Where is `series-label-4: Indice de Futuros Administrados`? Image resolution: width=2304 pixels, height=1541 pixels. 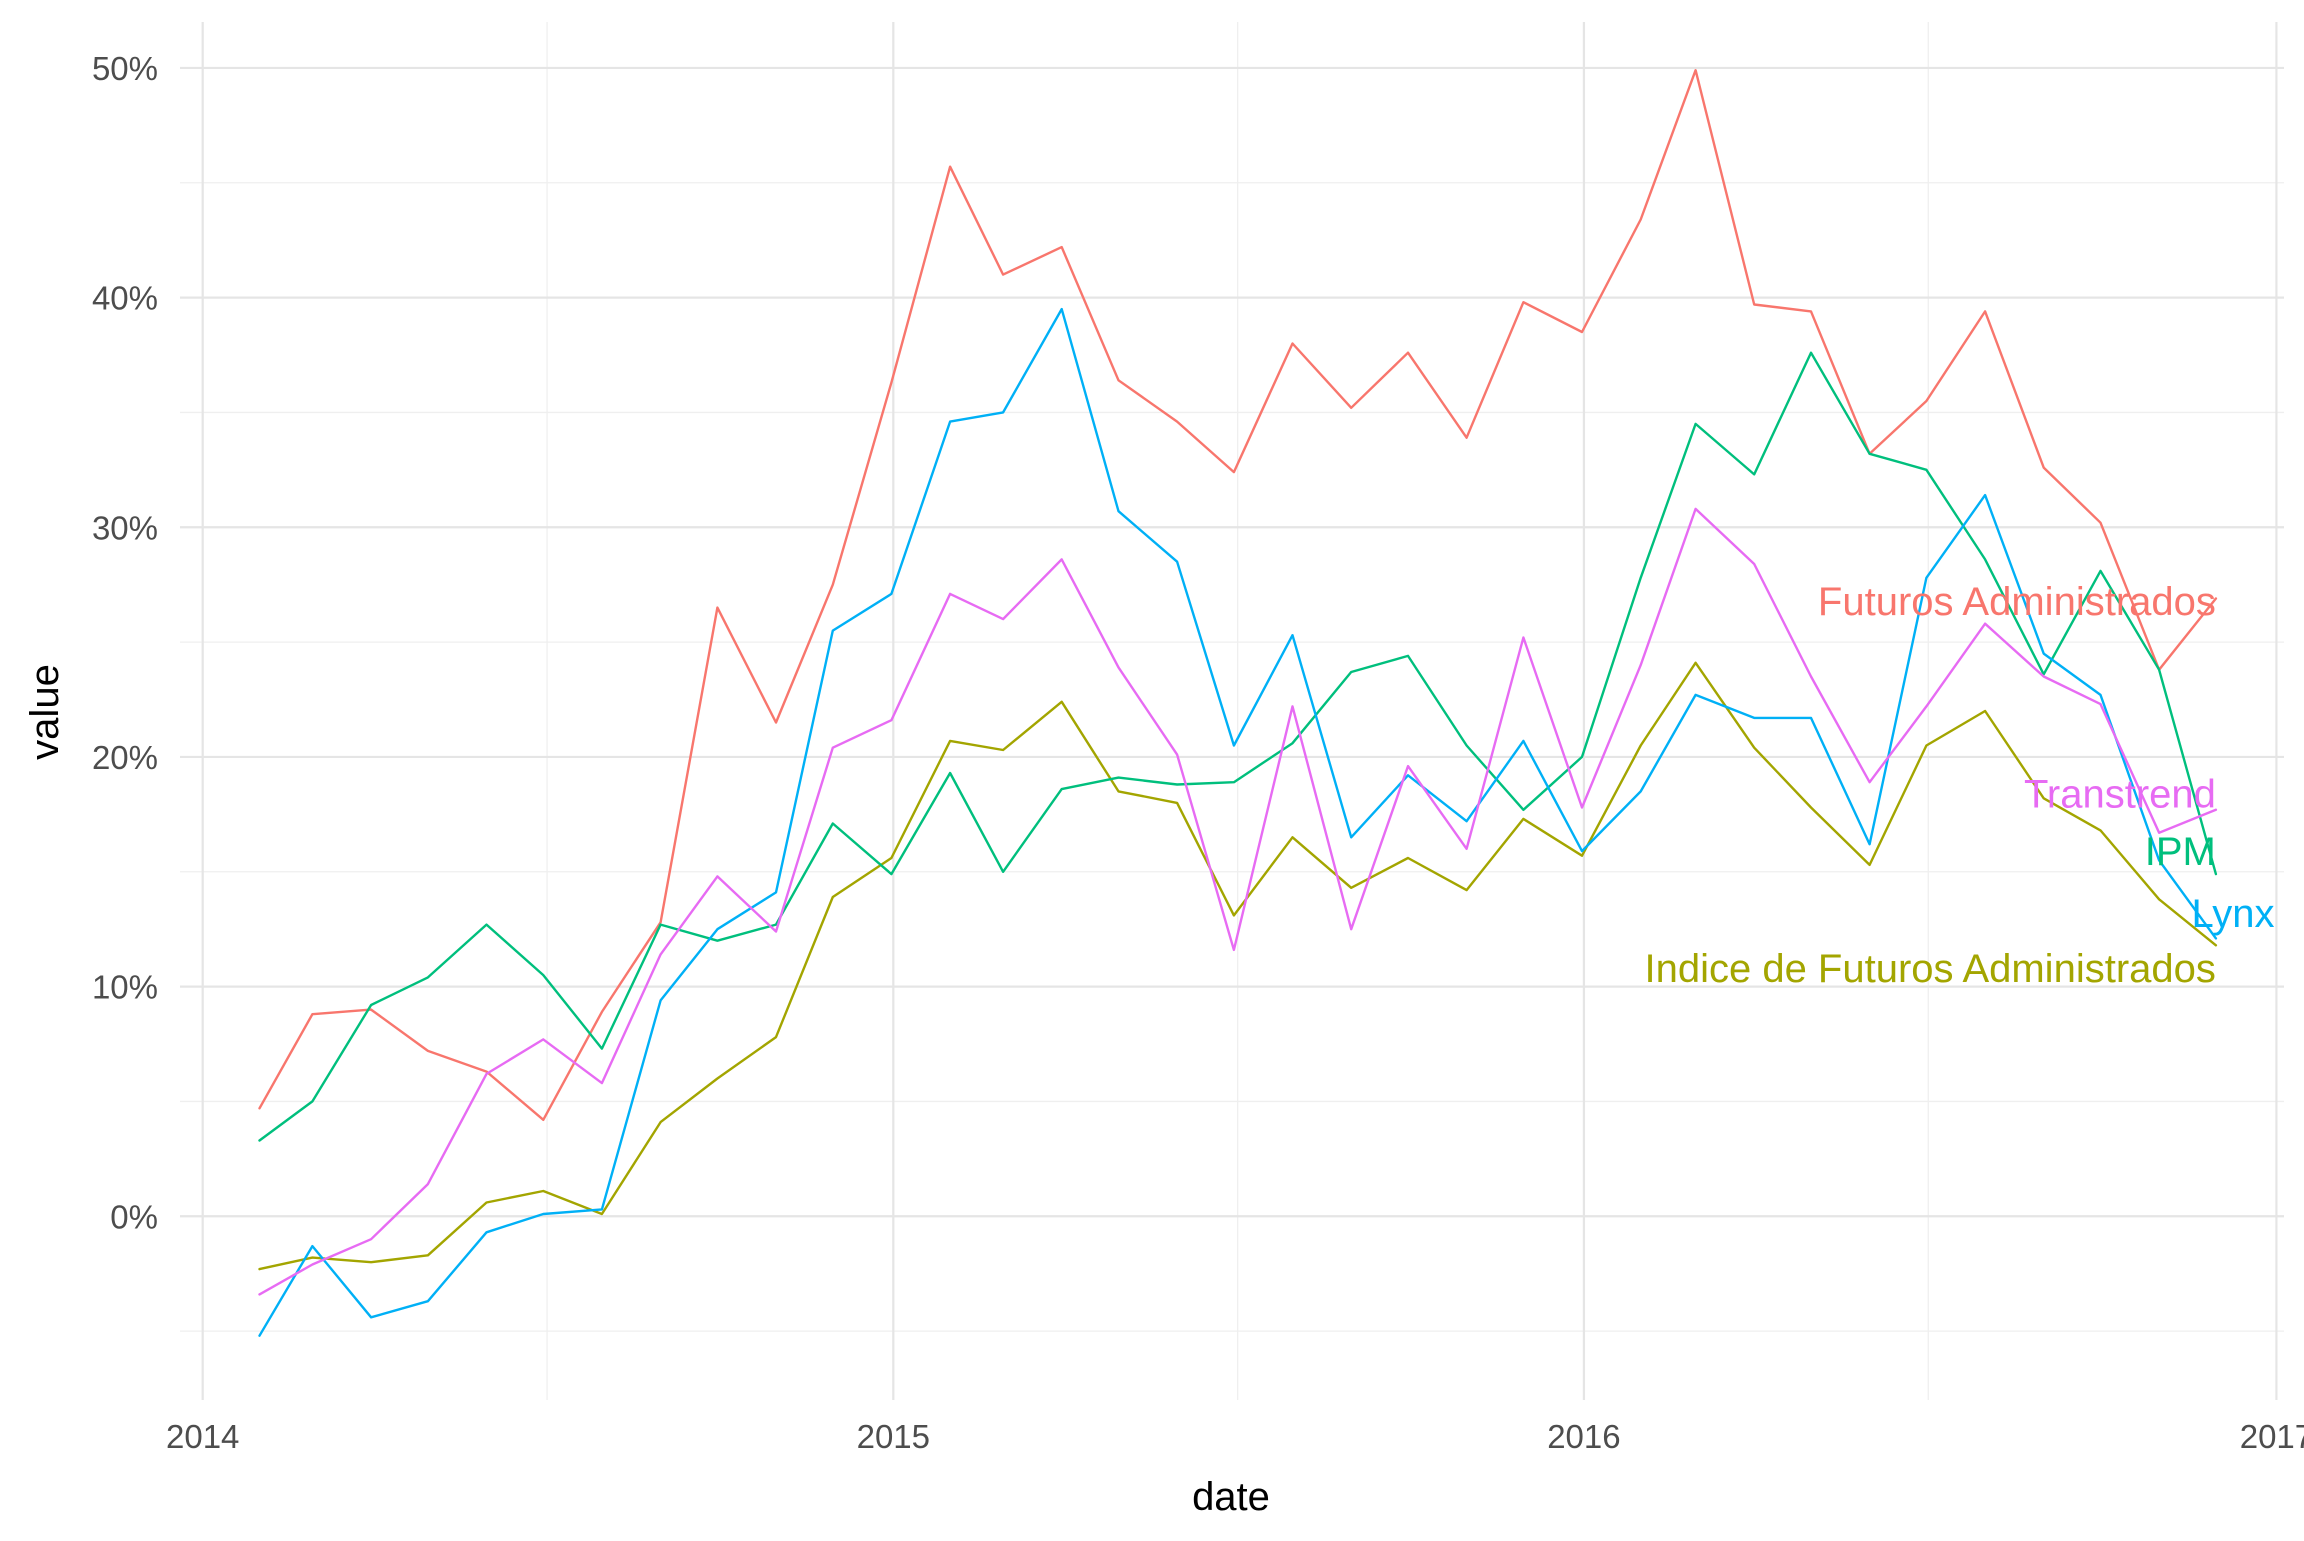
series-label-4: Indice de Futuros Administrados is located at coordinates (1929, 969).